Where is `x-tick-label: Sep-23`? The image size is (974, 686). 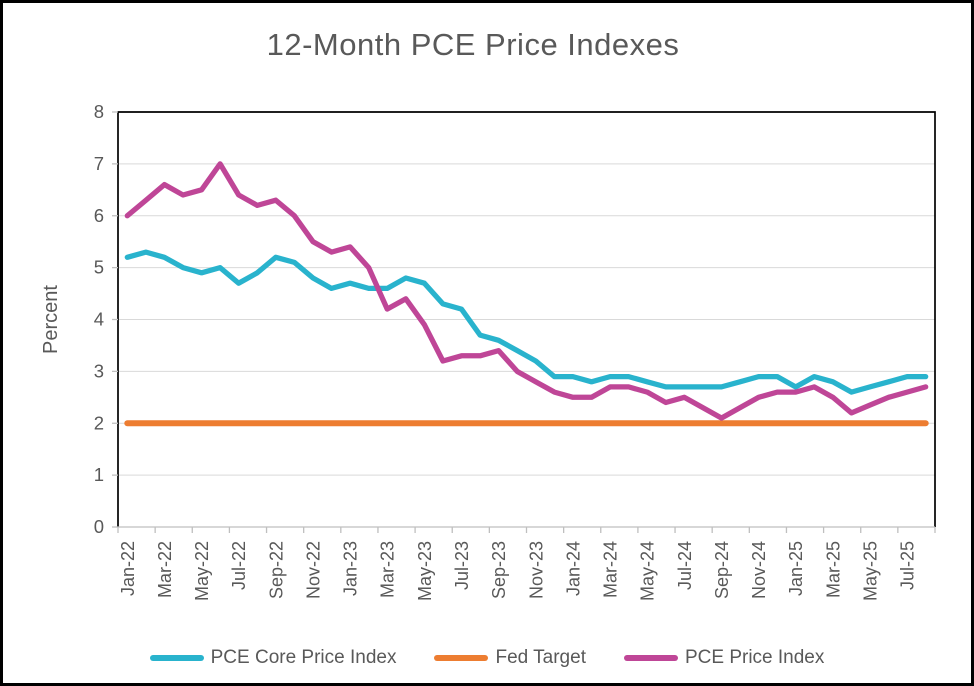 x-tick-label: Sep-23 is located at coordinates (499, 570).